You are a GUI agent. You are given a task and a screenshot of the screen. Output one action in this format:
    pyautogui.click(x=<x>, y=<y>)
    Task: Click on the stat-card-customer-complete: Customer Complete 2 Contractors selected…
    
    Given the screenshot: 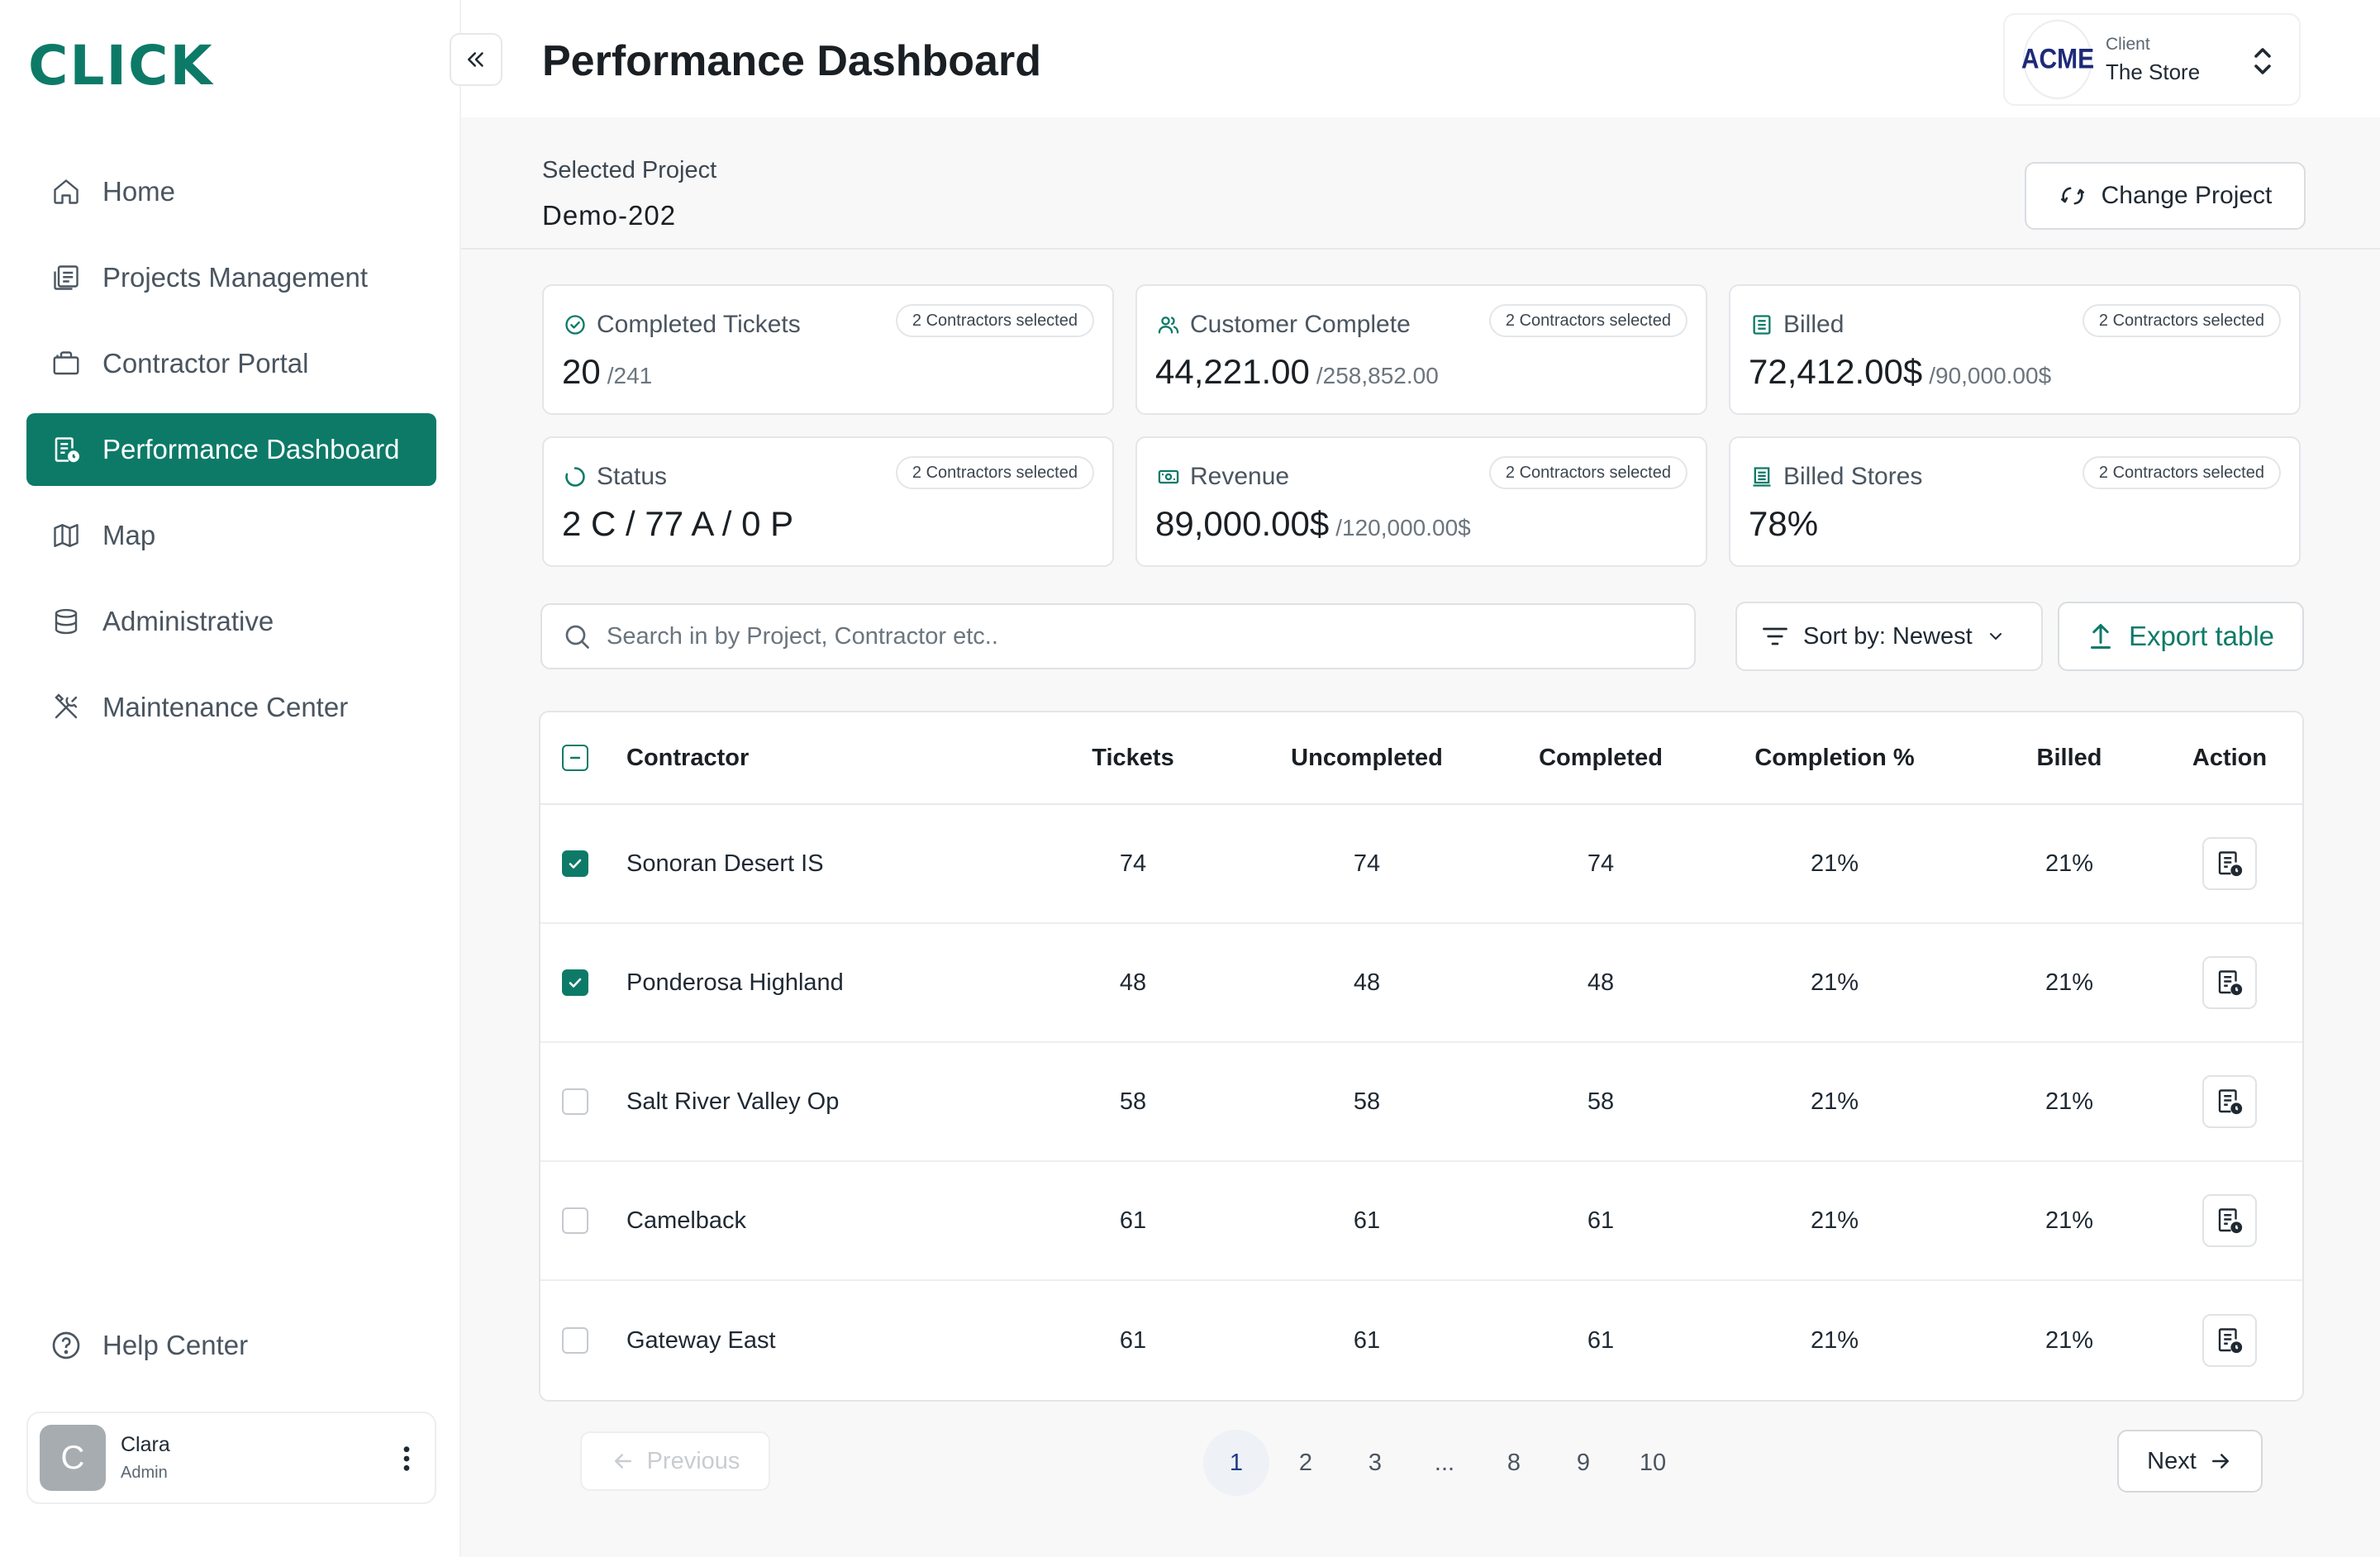 What is the action you would take?
    pyautogui.click(x=1421, y=349)
    